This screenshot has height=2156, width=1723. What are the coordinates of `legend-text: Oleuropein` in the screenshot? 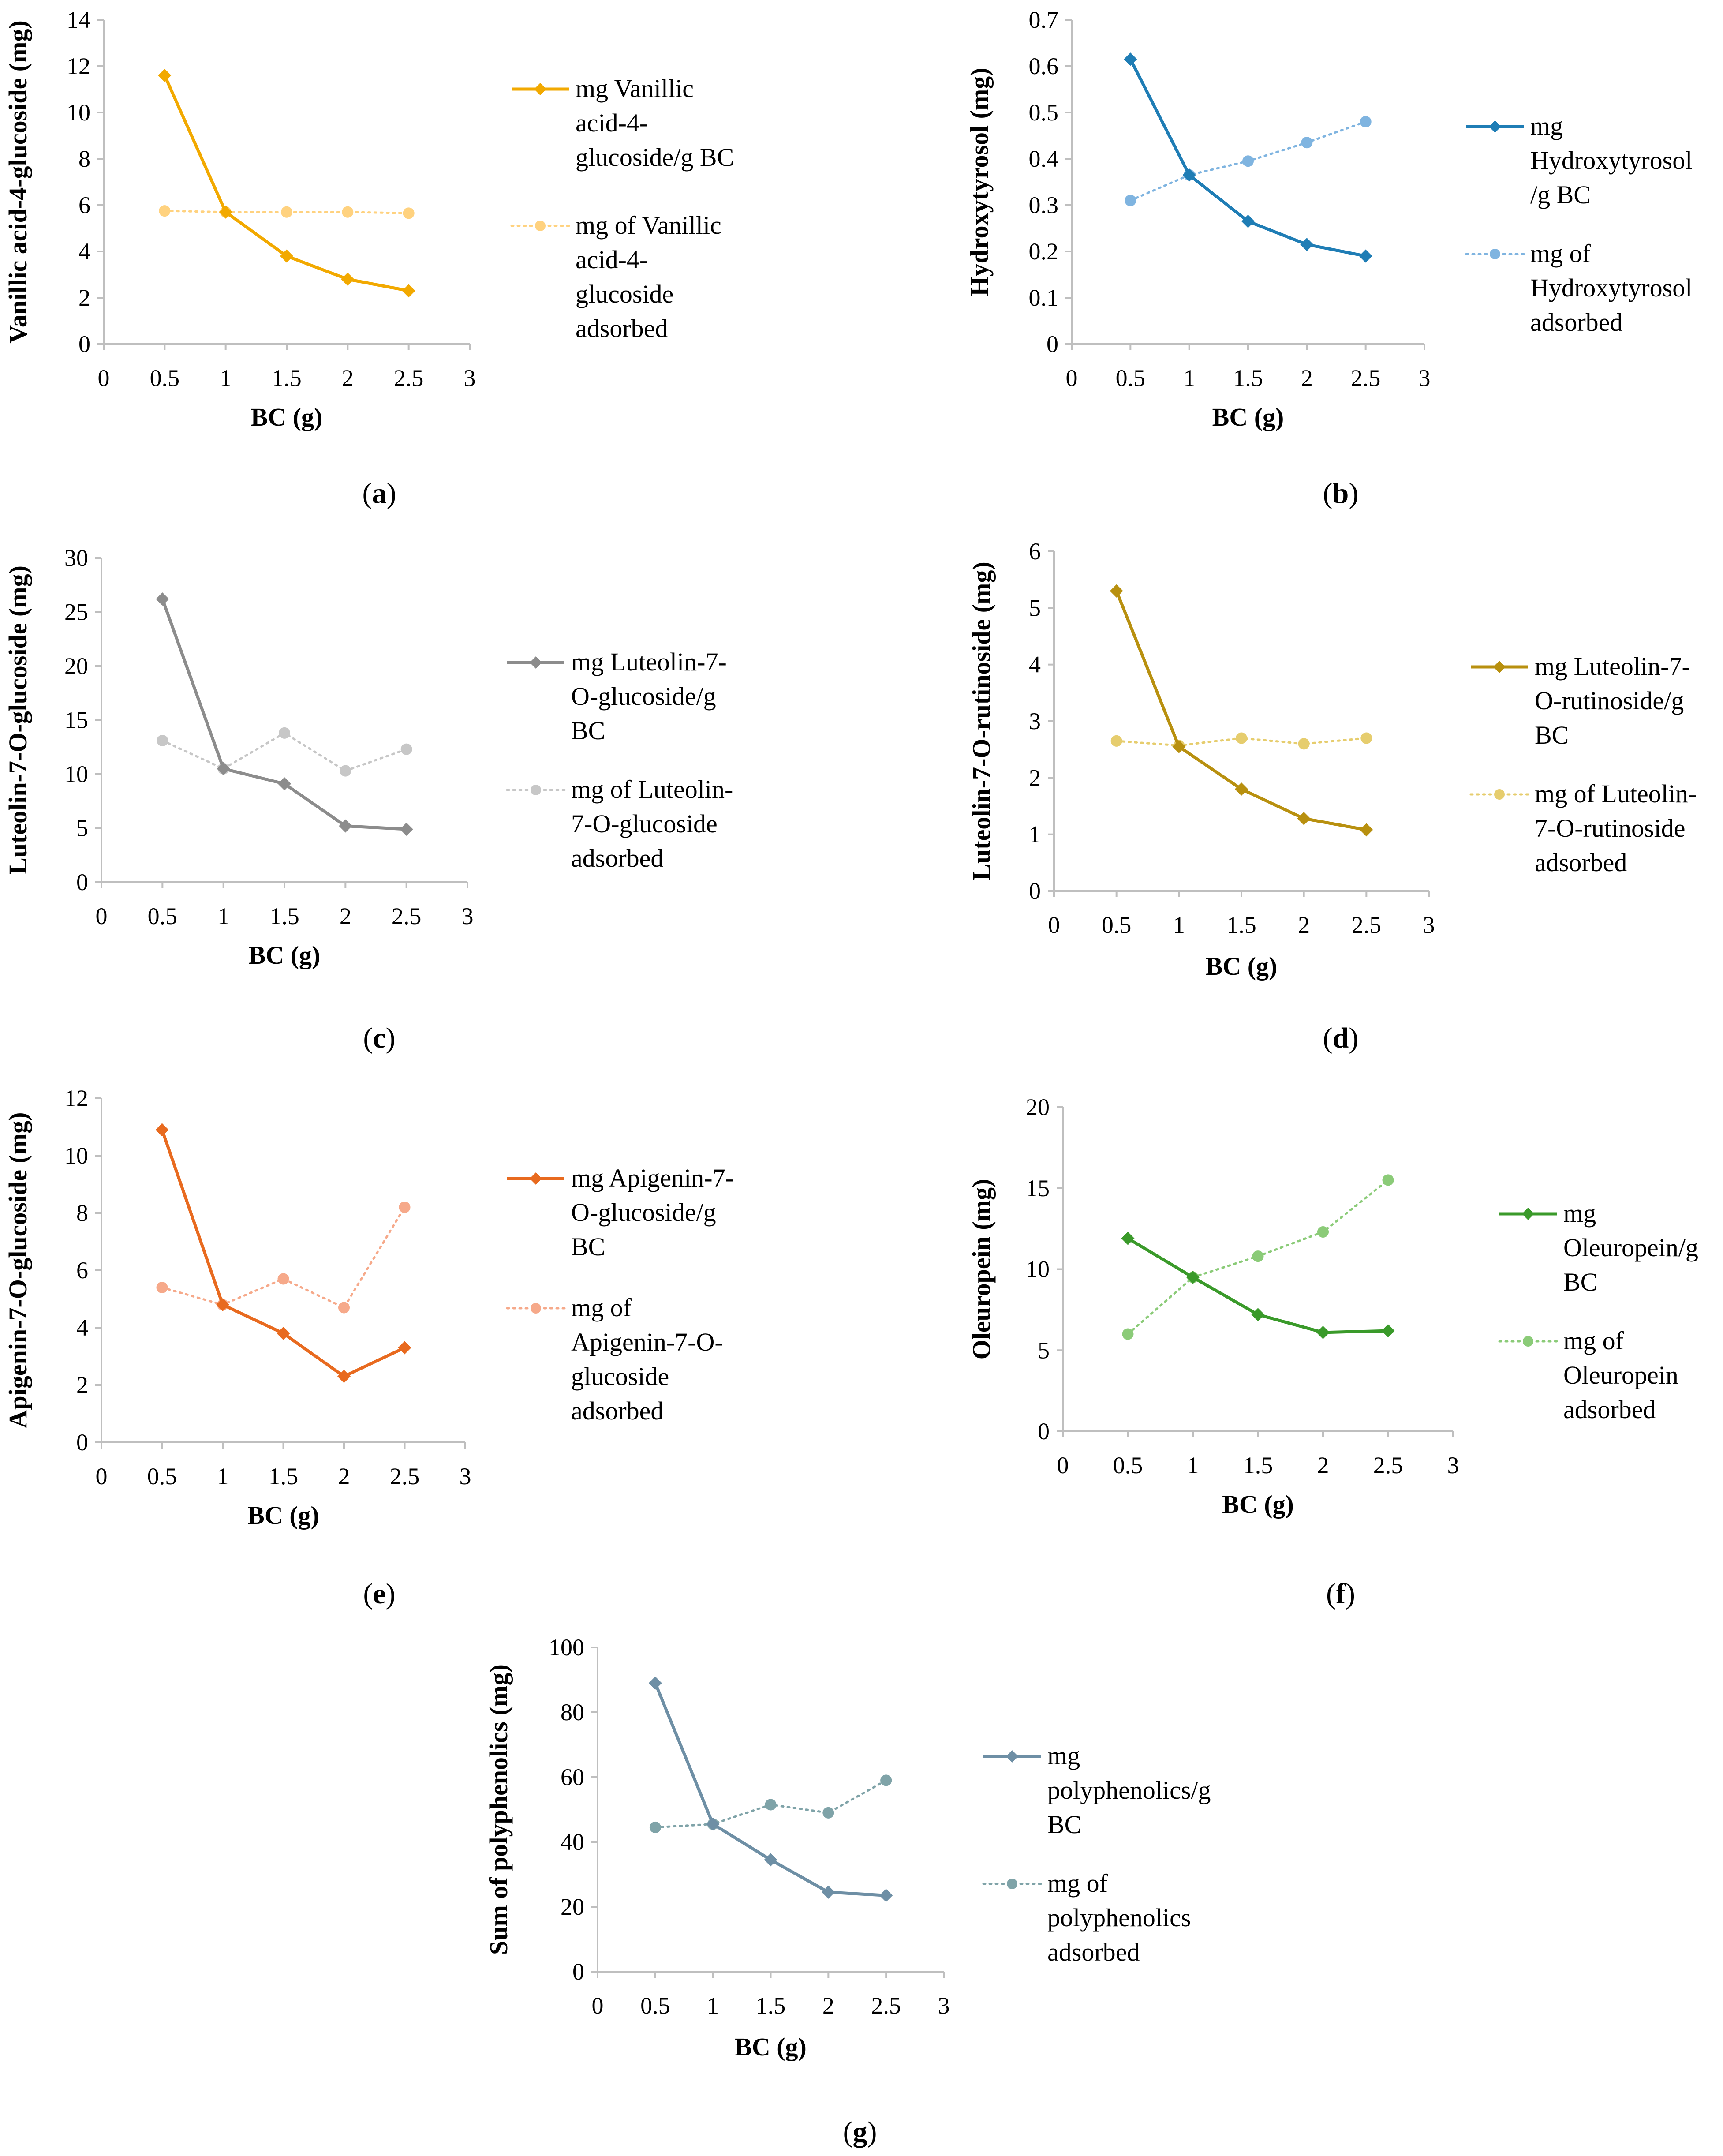 It's located at (1620, 1375).